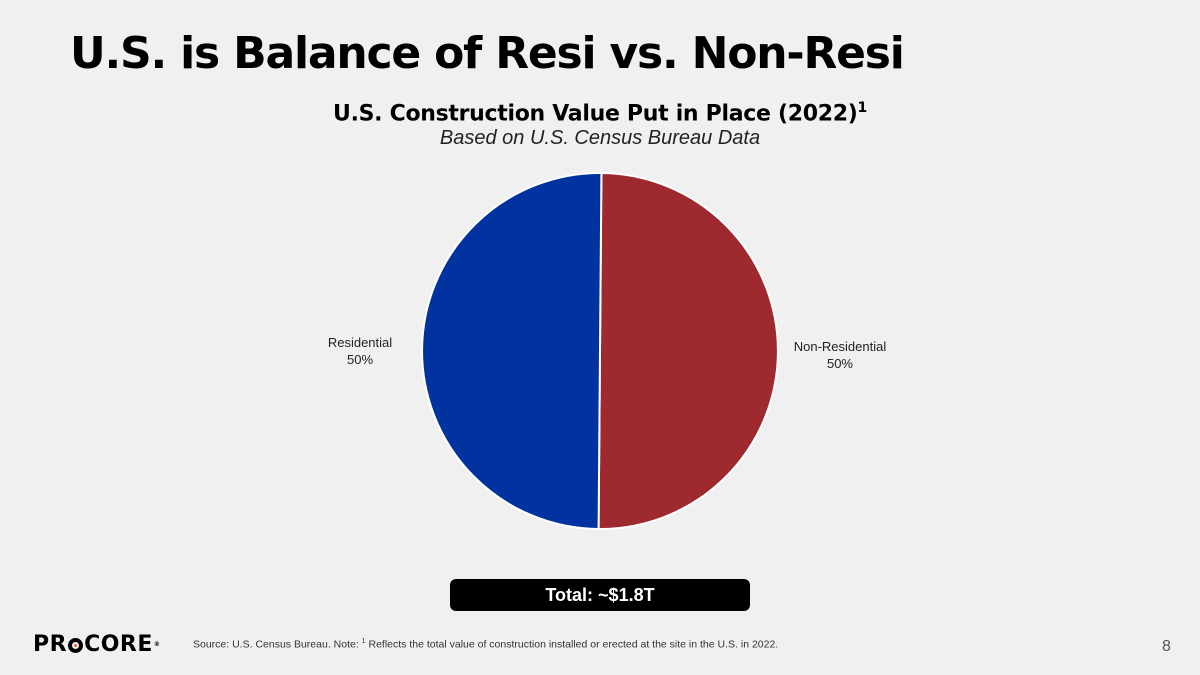  I want to click on procore-logo: PR CORE ®, so click(96, 645).